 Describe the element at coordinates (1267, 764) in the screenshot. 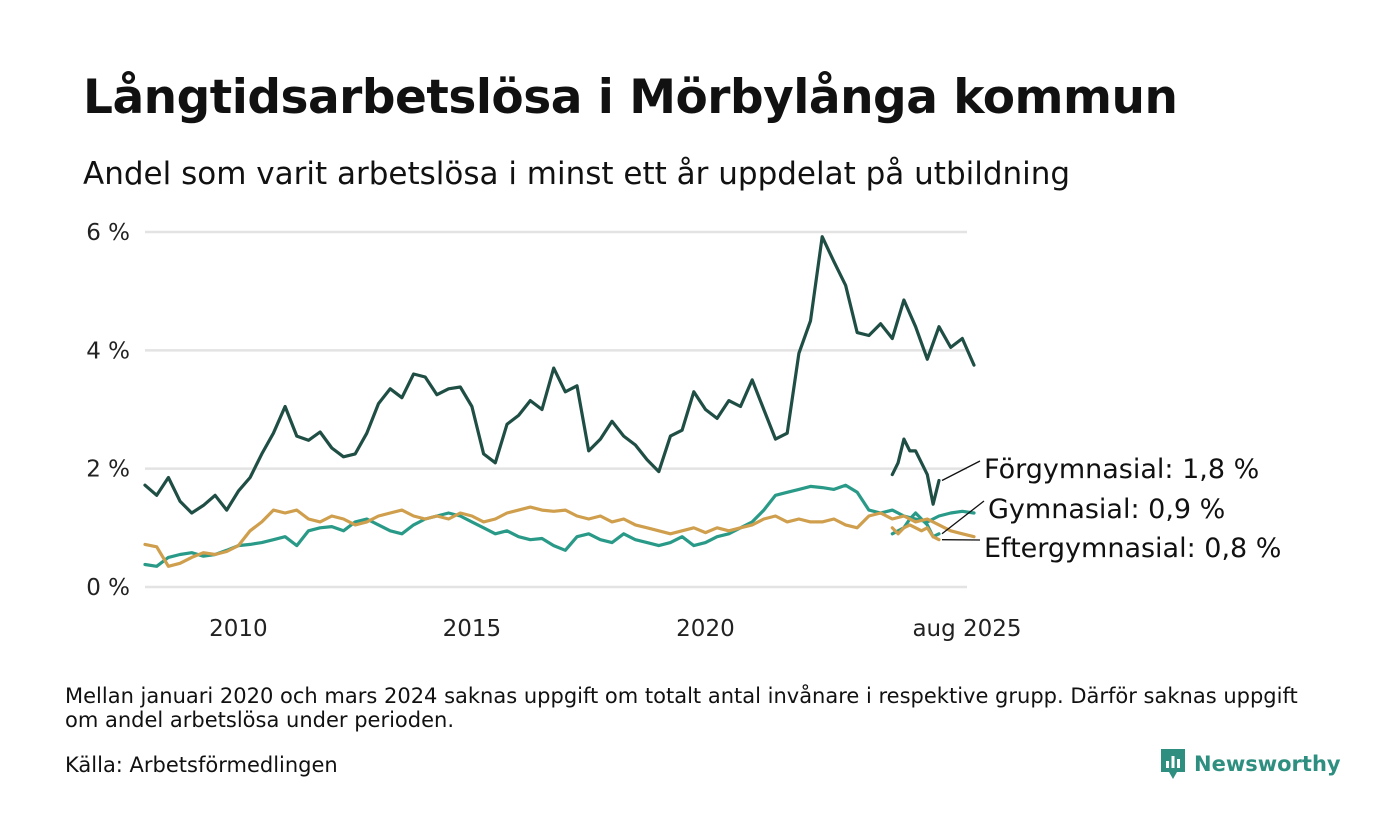

I see `brand-name: Newsworthy` at that location.